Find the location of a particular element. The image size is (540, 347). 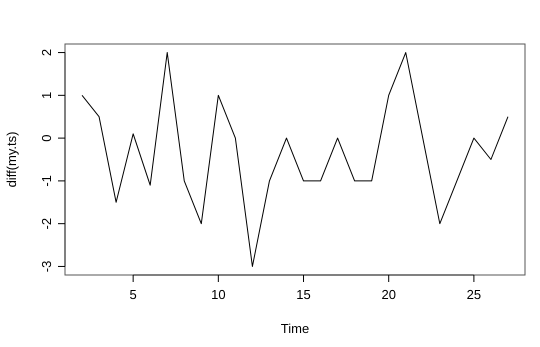

x-tick-label: 15 is located at coordinates (303, 294).